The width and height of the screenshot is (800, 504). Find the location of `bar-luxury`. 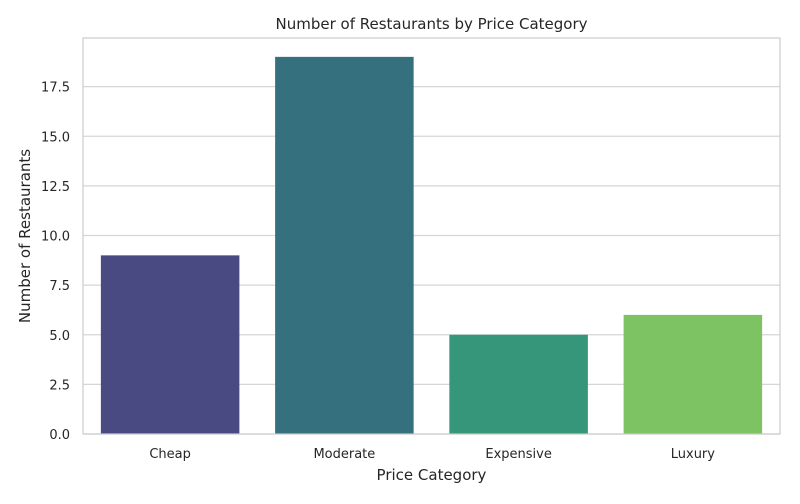

bar-luxury is located at coordinates (693, 374).